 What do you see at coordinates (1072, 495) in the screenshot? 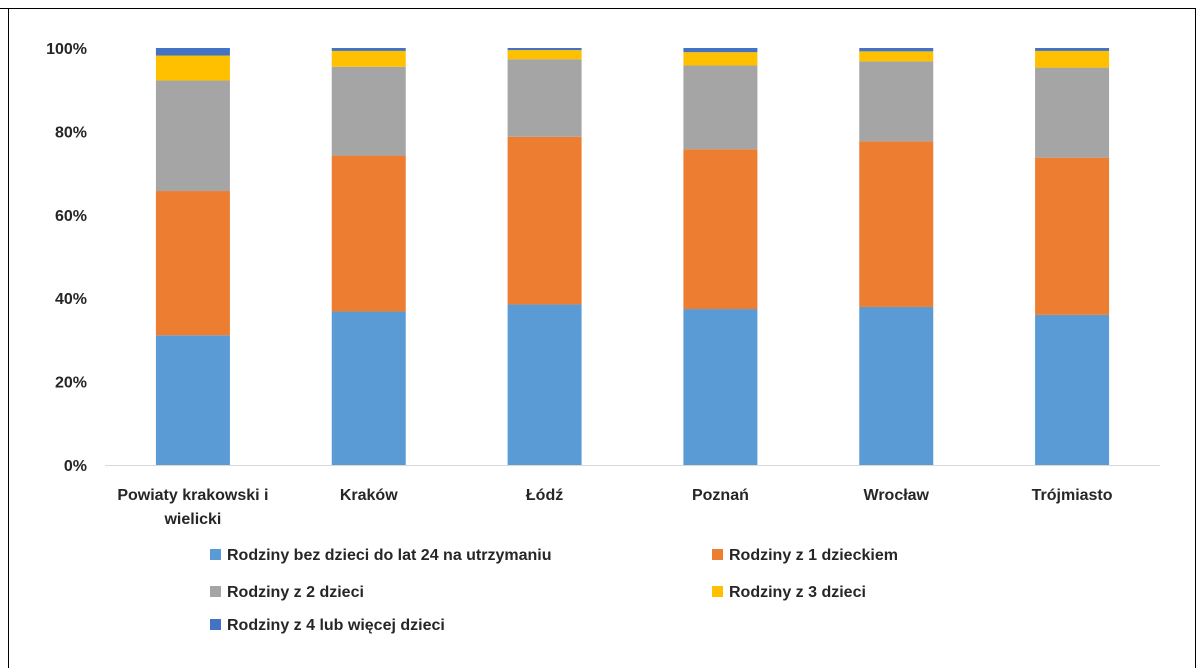
I see `x-tick-label: Trójmiasto` at bounding box center [1072, 495].